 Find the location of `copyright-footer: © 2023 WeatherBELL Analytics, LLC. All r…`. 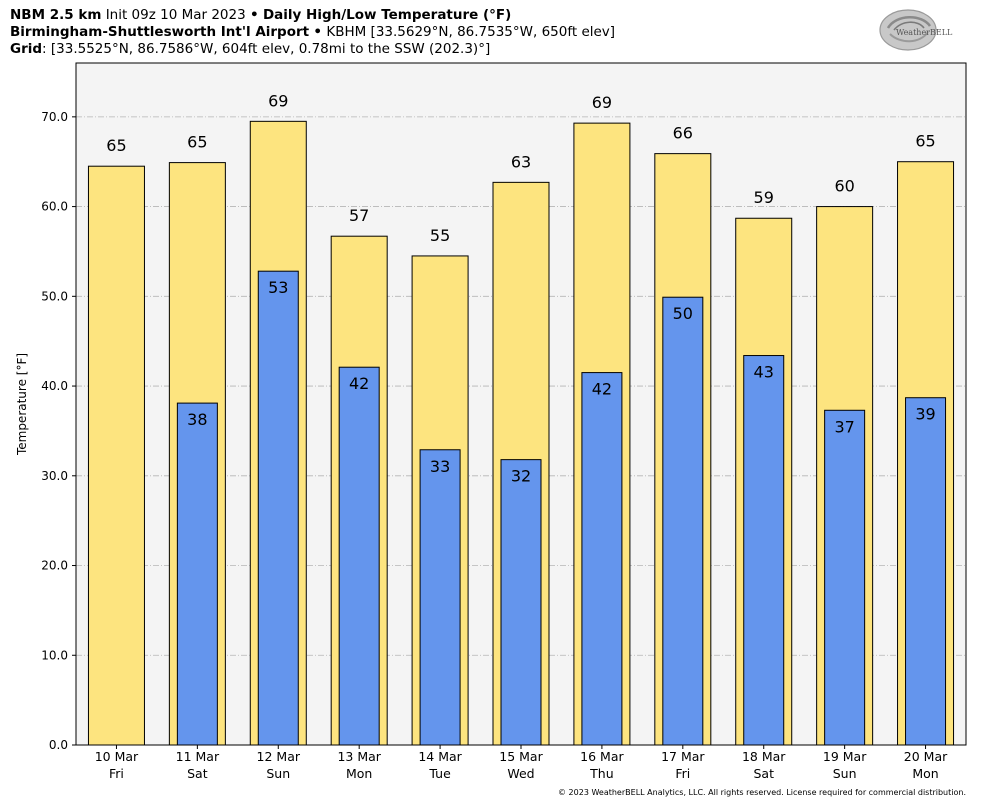

copyright-footer: © 2023 WeatherBELL Analytics, LLC. All r… is located at coordinates (762, 792).